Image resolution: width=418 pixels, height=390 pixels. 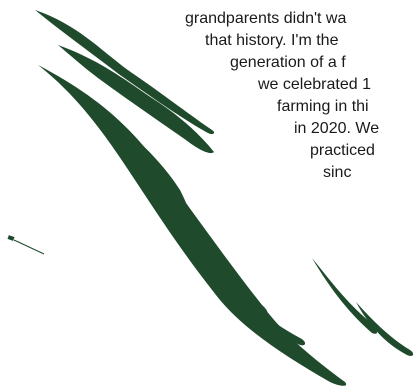 I want to click on brush-fleck, so click(x=29, y=247).